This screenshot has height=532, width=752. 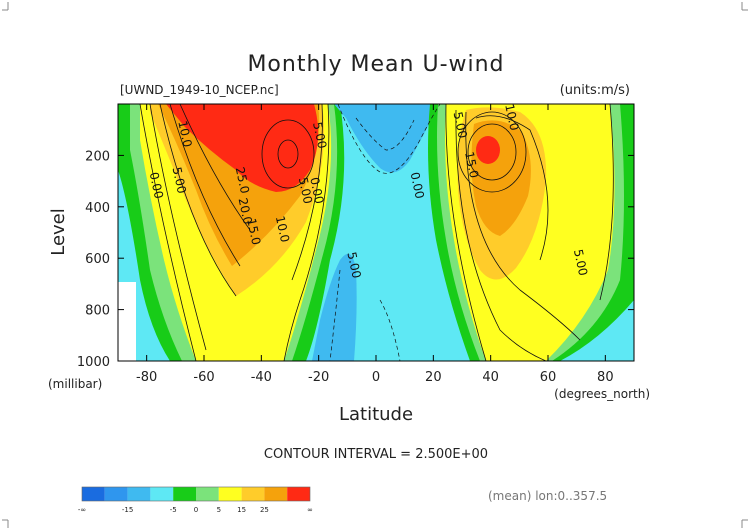 I want to click on colorbar-tick-label: 0, so click(x=196, y=510).